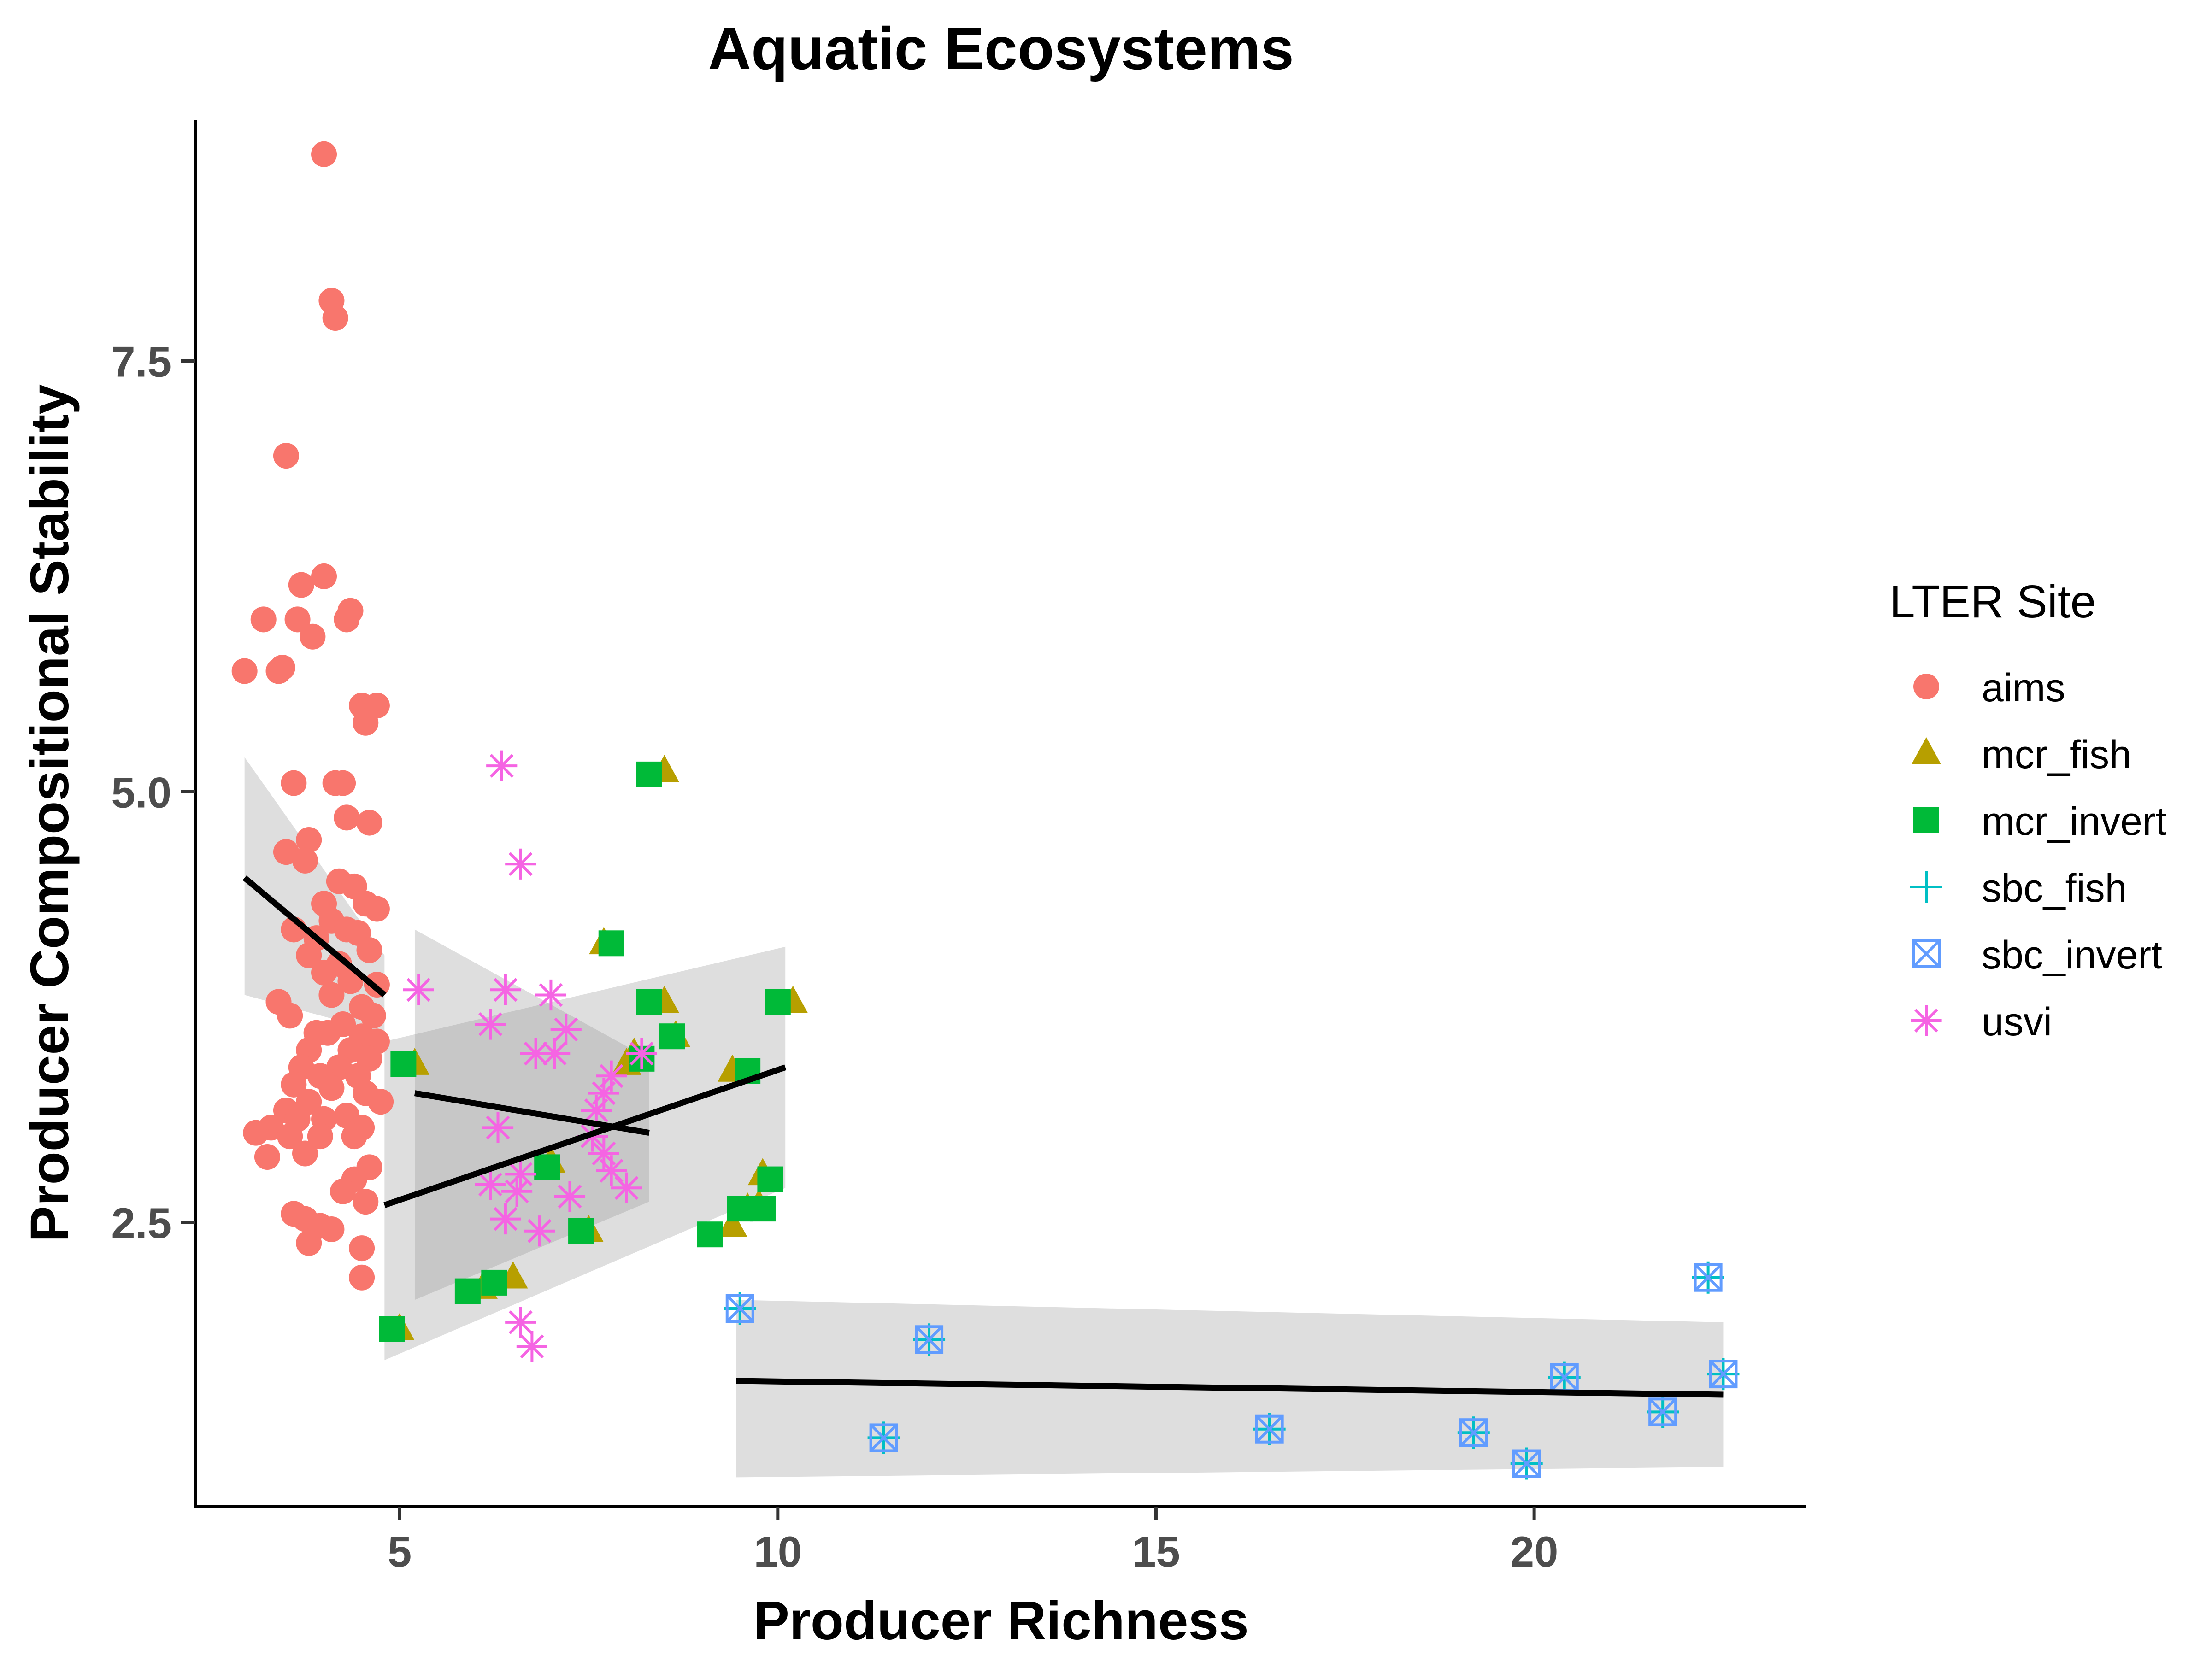 The image size is (2212, 1661). I want to click on x-tick-label: 10, so click(778, 1551).